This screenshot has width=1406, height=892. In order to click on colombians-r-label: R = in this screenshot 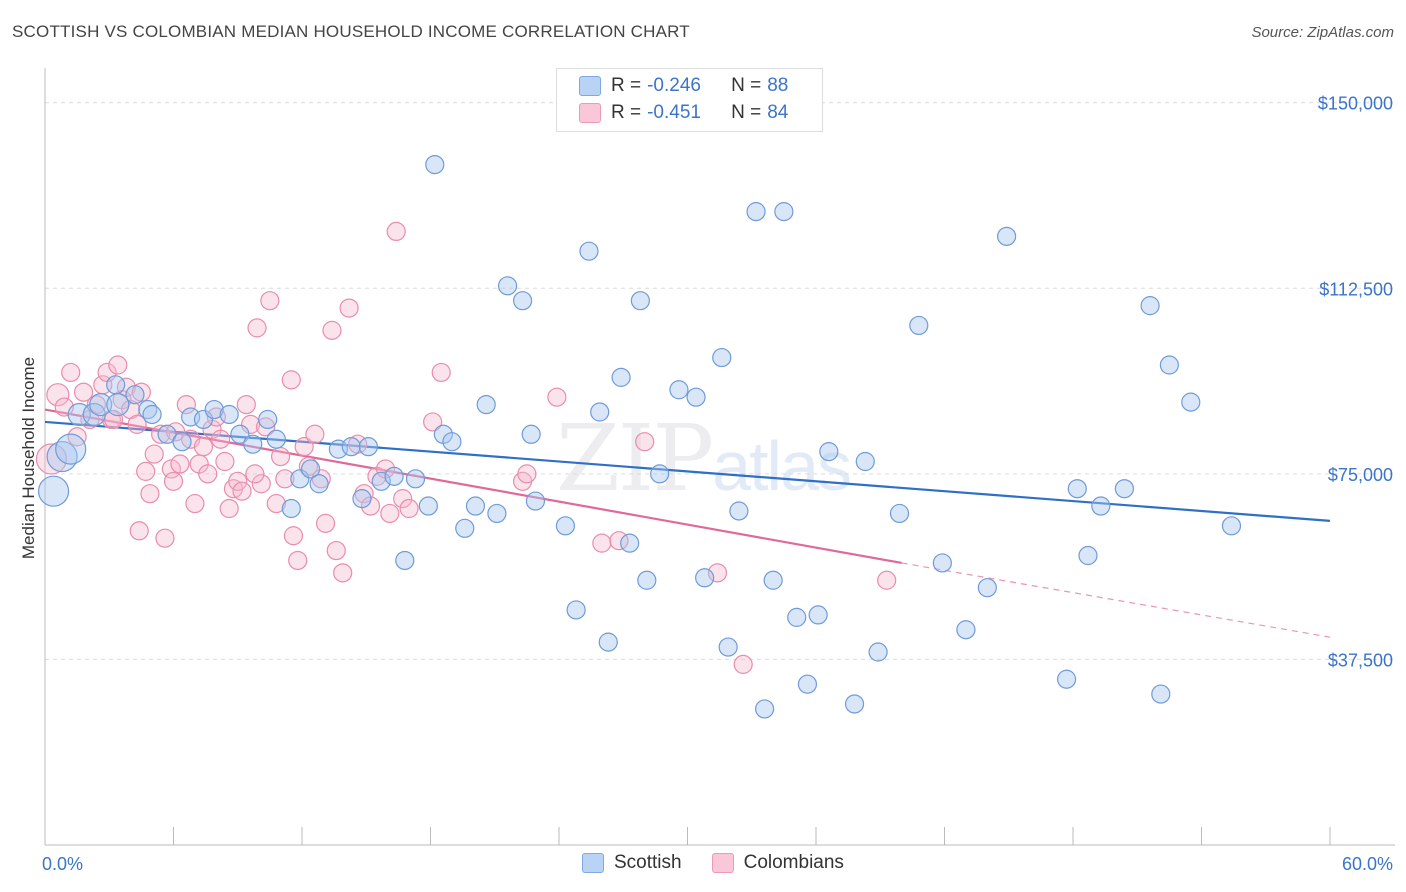, I will do `click(626, 112)`.